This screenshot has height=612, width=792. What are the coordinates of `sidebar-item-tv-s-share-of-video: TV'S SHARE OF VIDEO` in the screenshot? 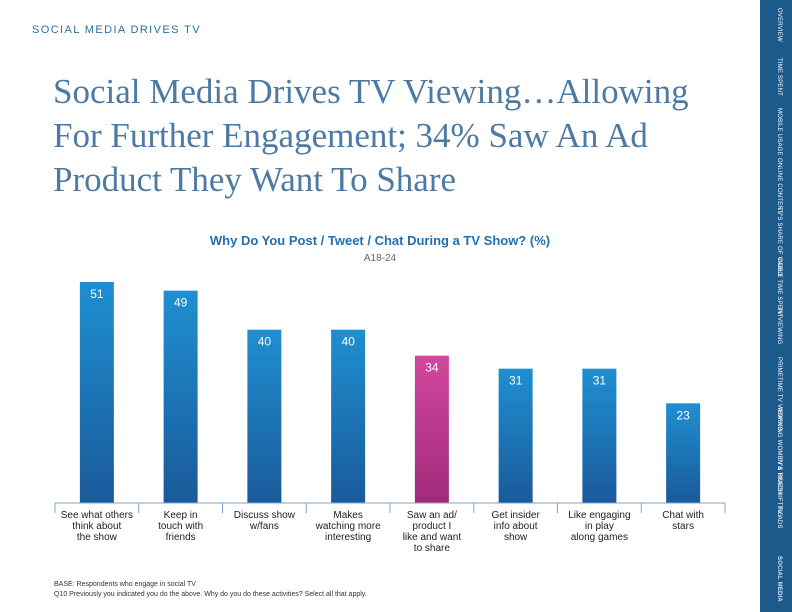 It's located at (779, 242).